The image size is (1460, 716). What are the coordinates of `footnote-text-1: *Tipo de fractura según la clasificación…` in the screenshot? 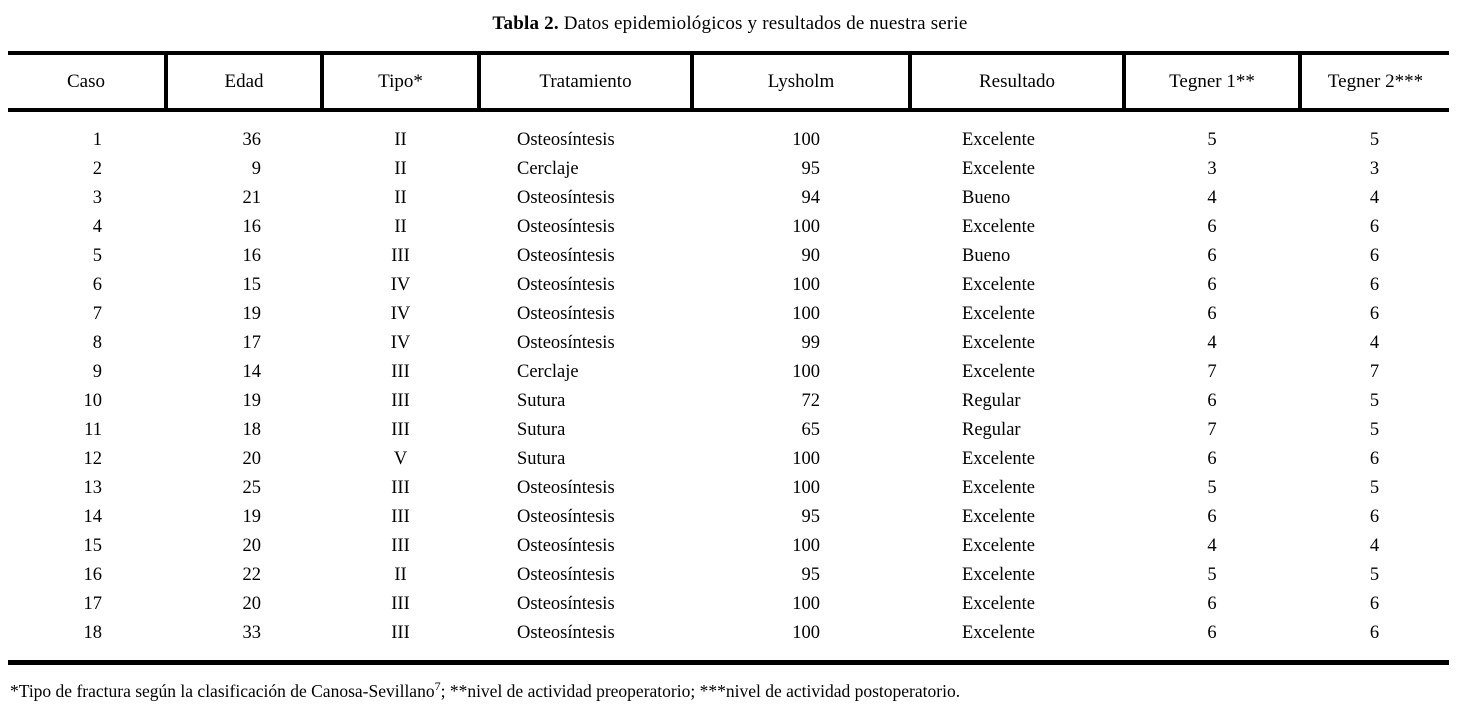 It's located at (222, 691).